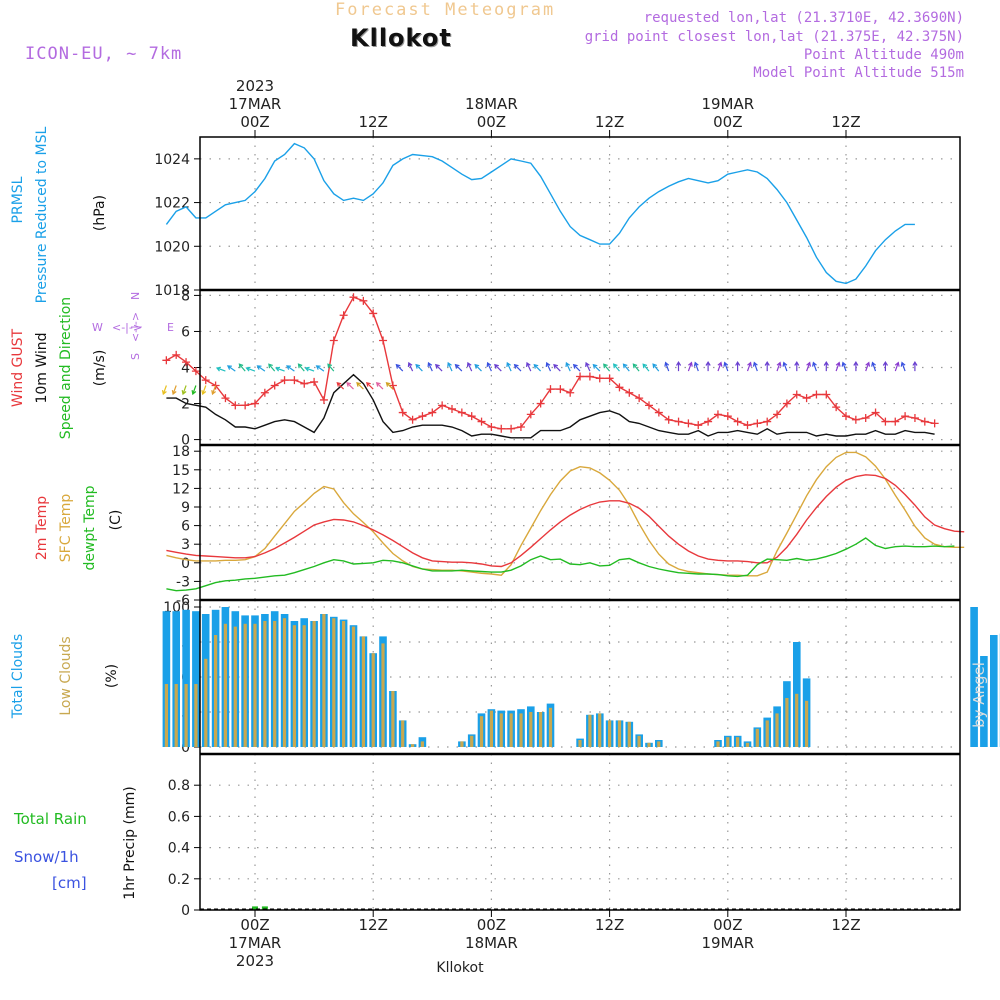 This screenshot has height=1000, width=1000. Describe the element at coordinates (491, 925) in the screenshot. I see `x-label-bottom: 00Z` at that location.